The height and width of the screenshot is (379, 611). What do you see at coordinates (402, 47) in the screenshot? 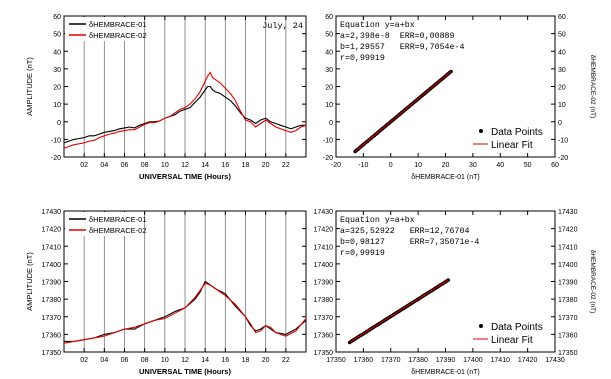
I see `equation-line-3: b=1,29557 ERR=9,7054e-4` at bounding box center [402, 47].